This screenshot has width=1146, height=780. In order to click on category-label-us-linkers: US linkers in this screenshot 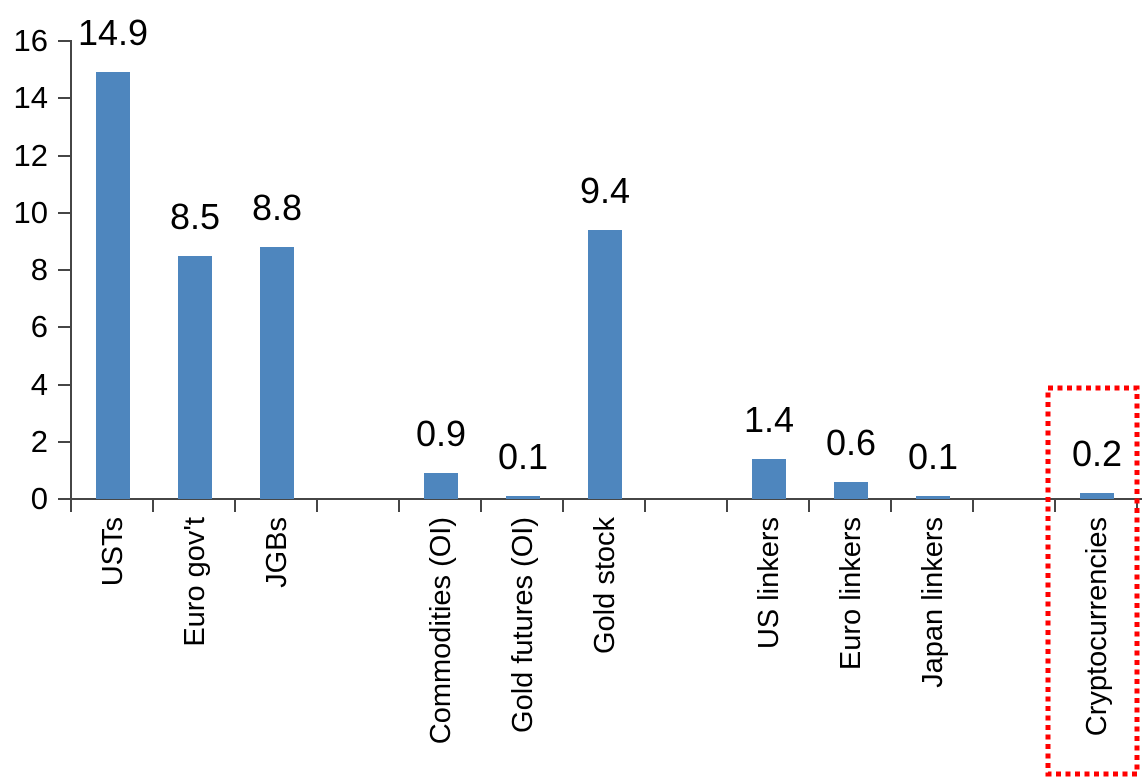, I will do `click(769, 583)`.